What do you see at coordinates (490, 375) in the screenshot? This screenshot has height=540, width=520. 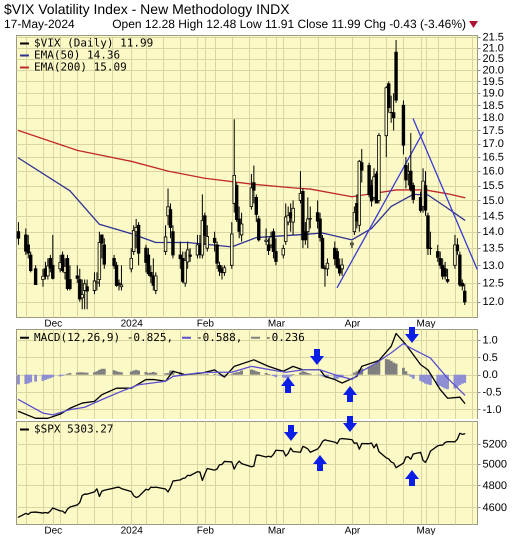 I see `y-tick-label: 0.0` at bounding box center [490, 375].